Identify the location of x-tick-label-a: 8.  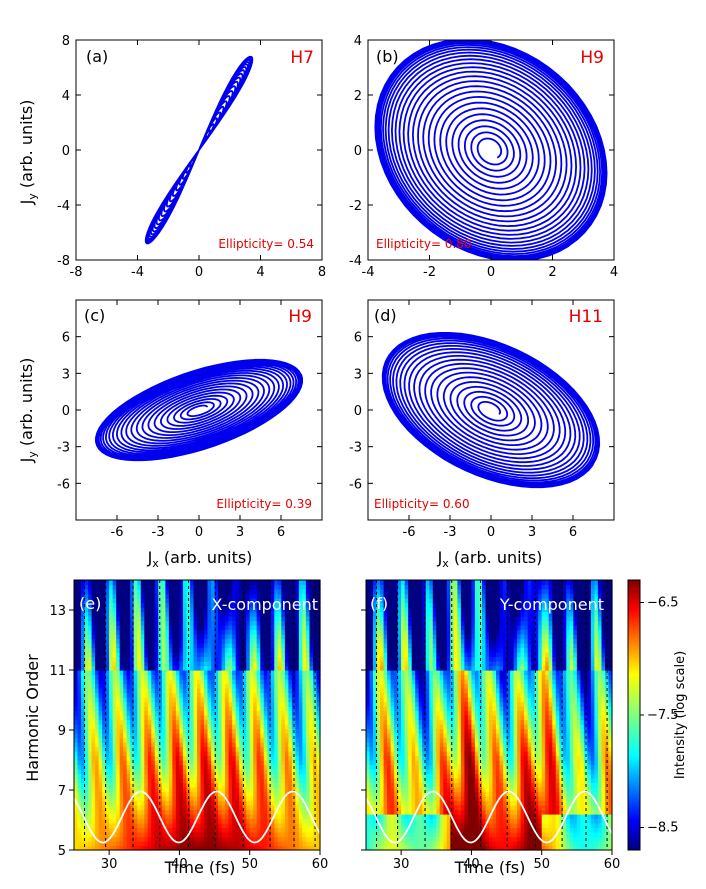
(322, 272).